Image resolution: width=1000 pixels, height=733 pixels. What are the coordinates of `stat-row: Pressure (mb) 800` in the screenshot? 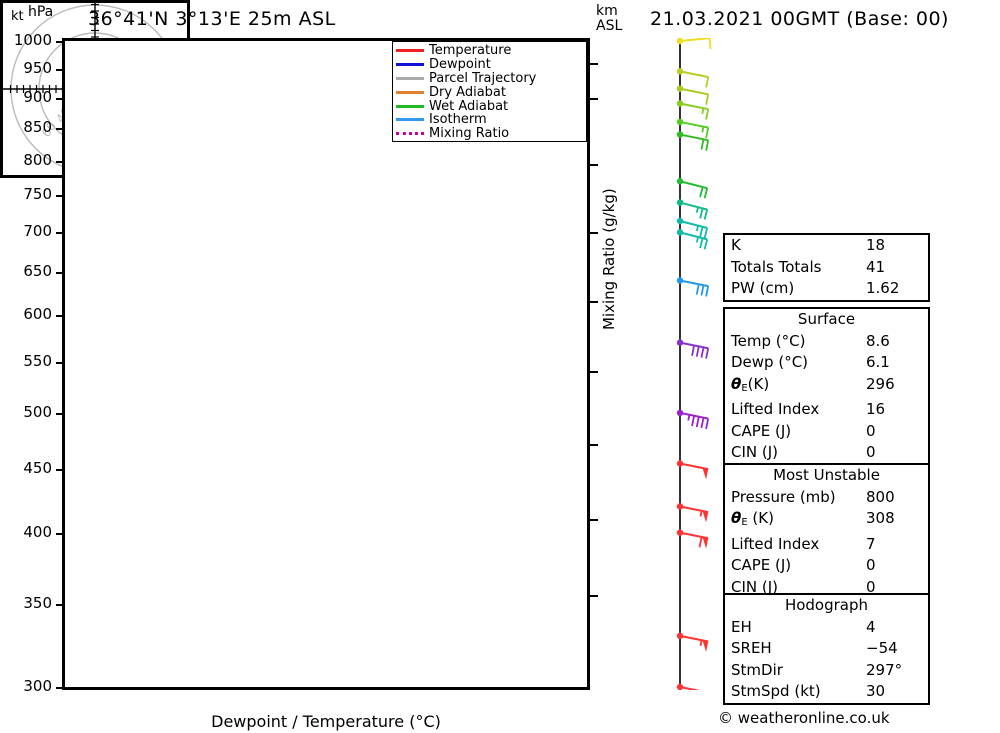 It's located at (826, 498).